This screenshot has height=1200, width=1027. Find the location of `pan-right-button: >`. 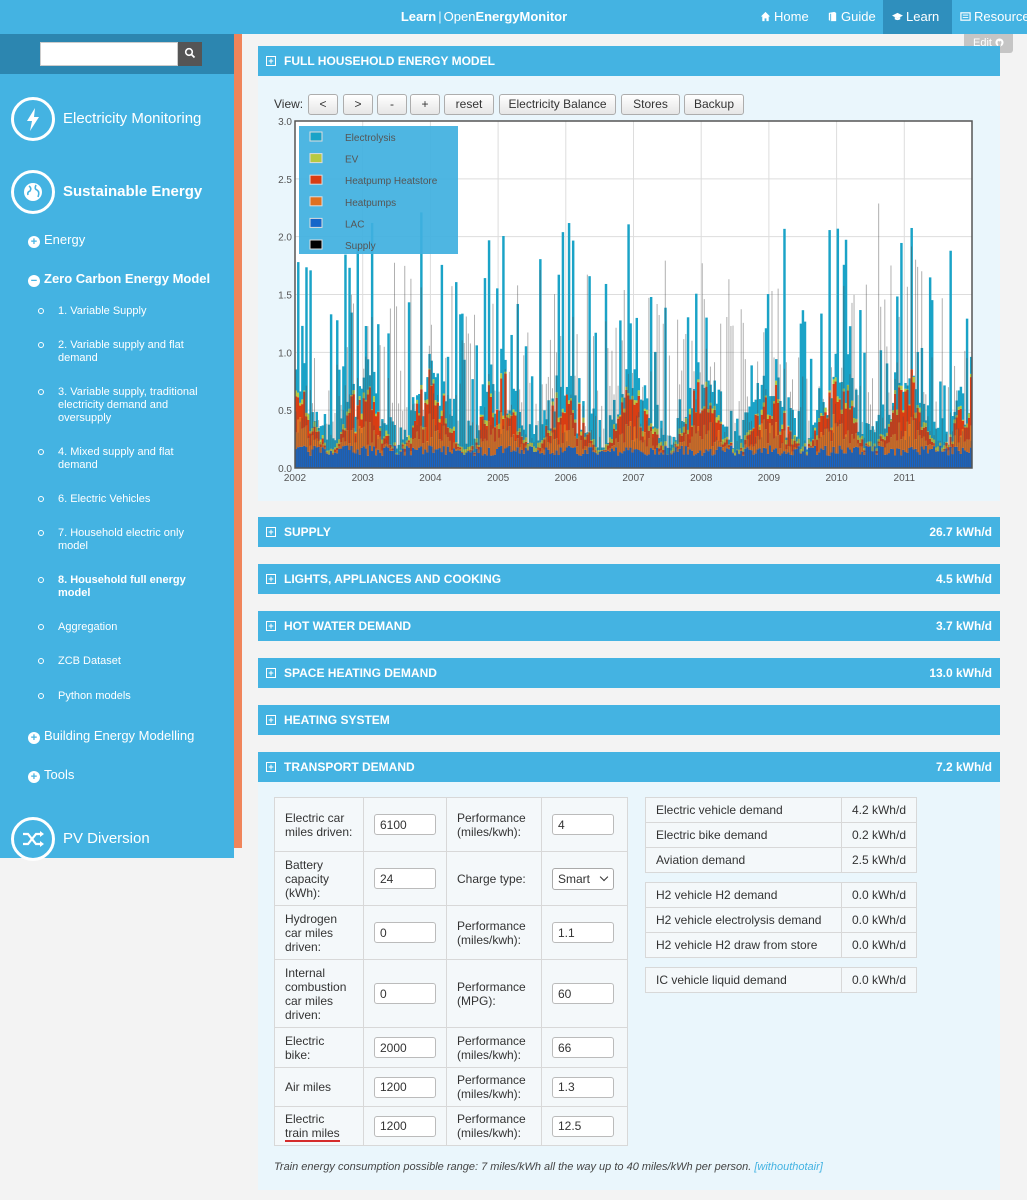

pan-right-button: > is located at coordinates (358, 104).